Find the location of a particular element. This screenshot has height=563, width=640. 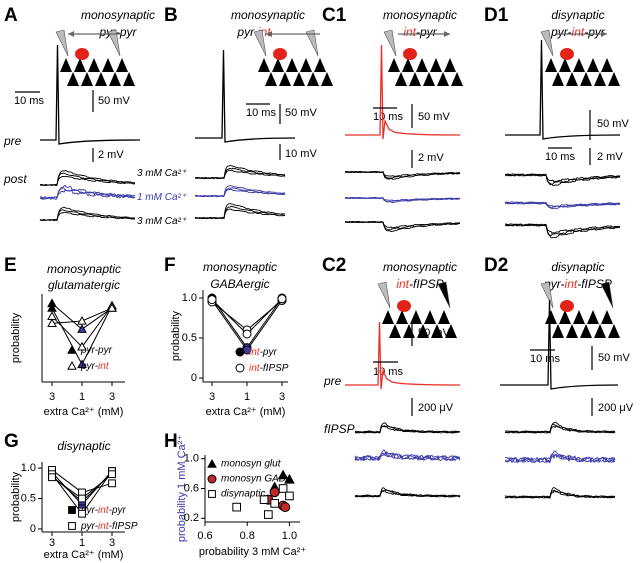

panel-label: D2 is located at coordinates (496, 265).